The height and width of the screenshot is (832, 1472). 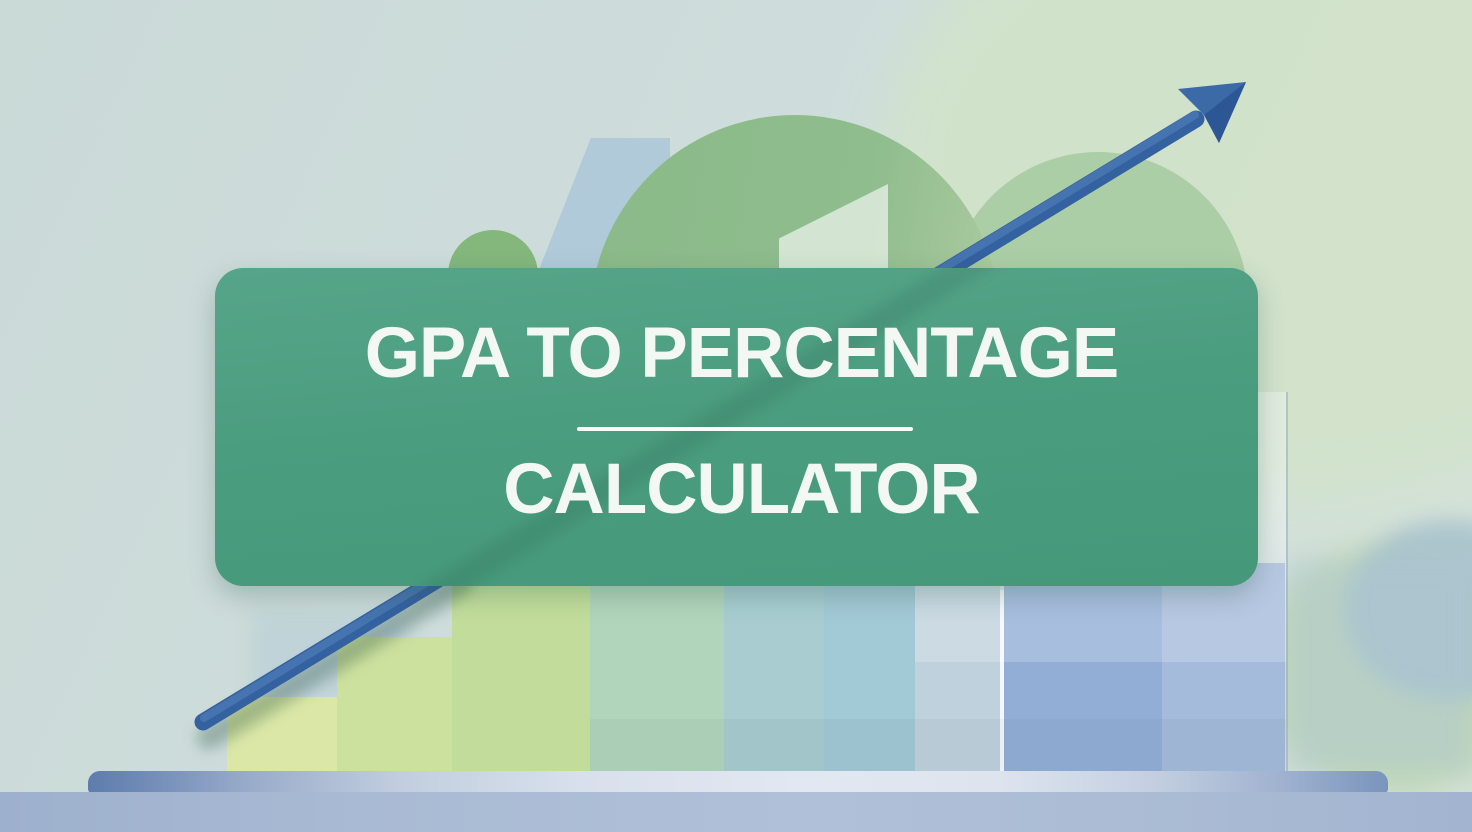 I want to click on banner-title-line2: CALCULATOR, so click(x=741, y=489).